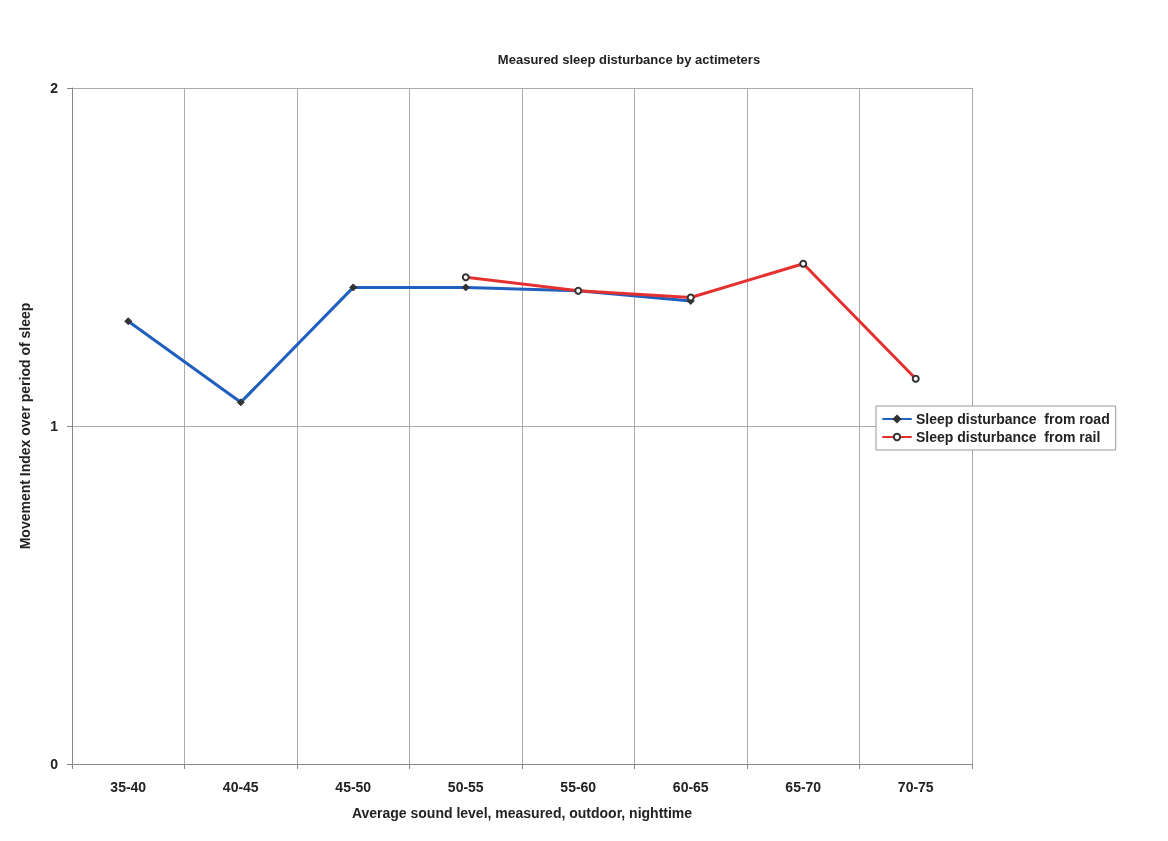 This screenshot has width=1168, height=841. What do you see at coordinates (240, 787) in the screenshot?
I see `x-tick-label: 40-45` at bounding box center [240, 787].